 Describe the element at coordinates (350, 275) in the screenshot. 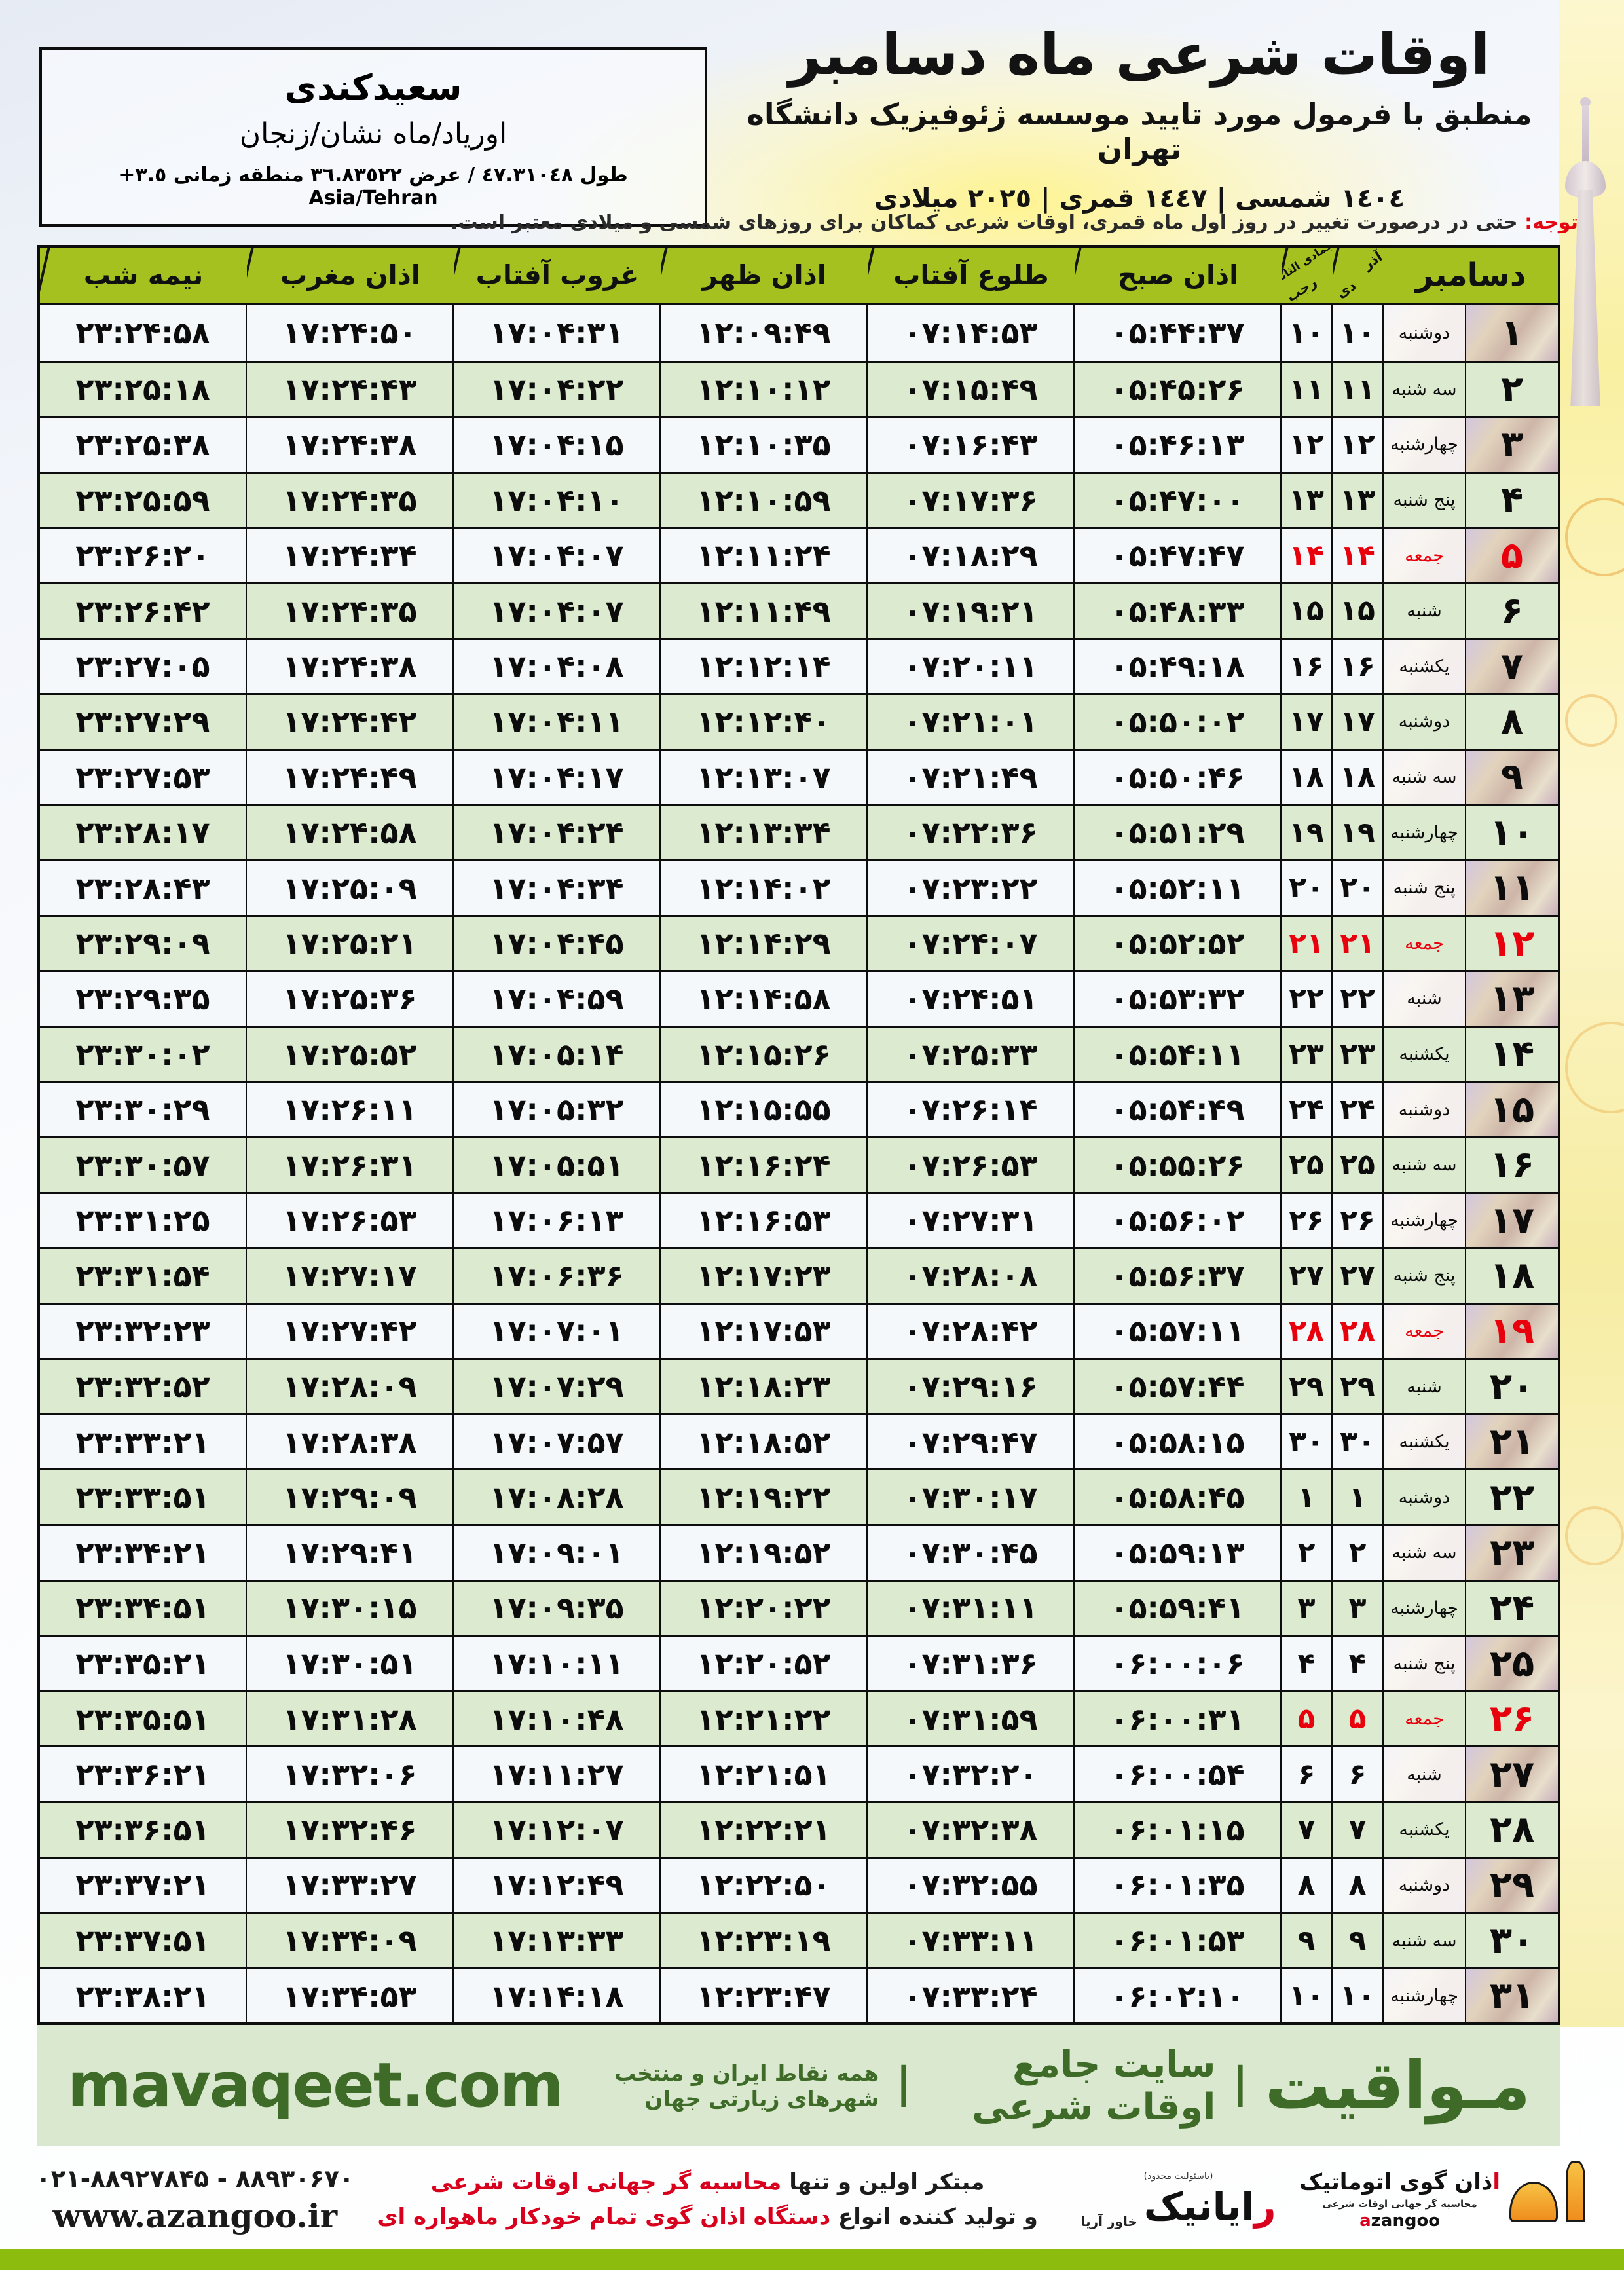

I see `column-header-maghrib: اذان مغرب` at that location.